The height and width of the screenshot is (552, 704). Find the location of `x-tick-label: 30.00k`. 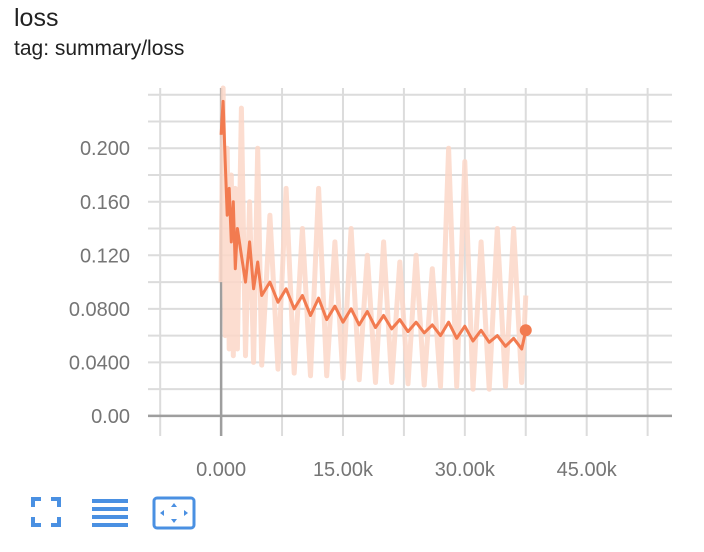

x-tick-label: 30.00k is located at coordinates (465, 470).